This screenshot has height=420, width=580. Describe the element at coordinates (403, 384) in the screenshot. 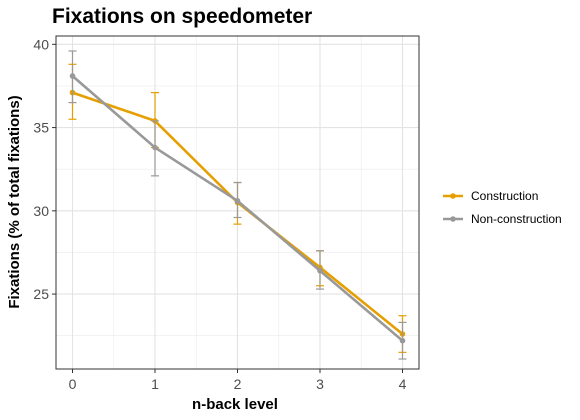

I see `x-tick-label: 4` at that location.